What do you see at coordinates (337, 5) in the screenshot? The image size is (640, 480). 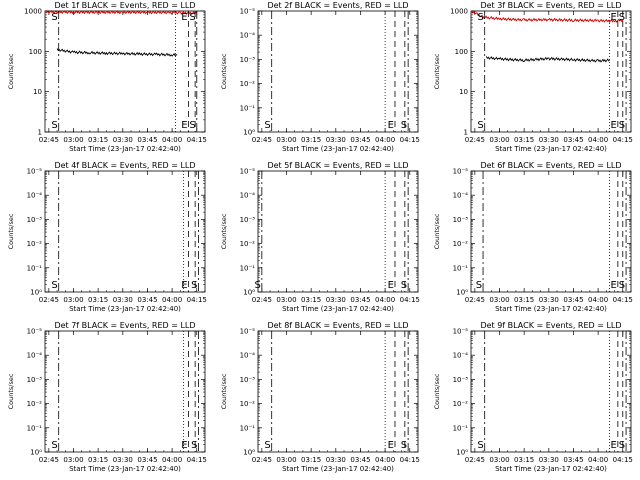 I see `chart-title: Det 2f BLACK = Events, RED = LLD` at bounding box center [337, 5].